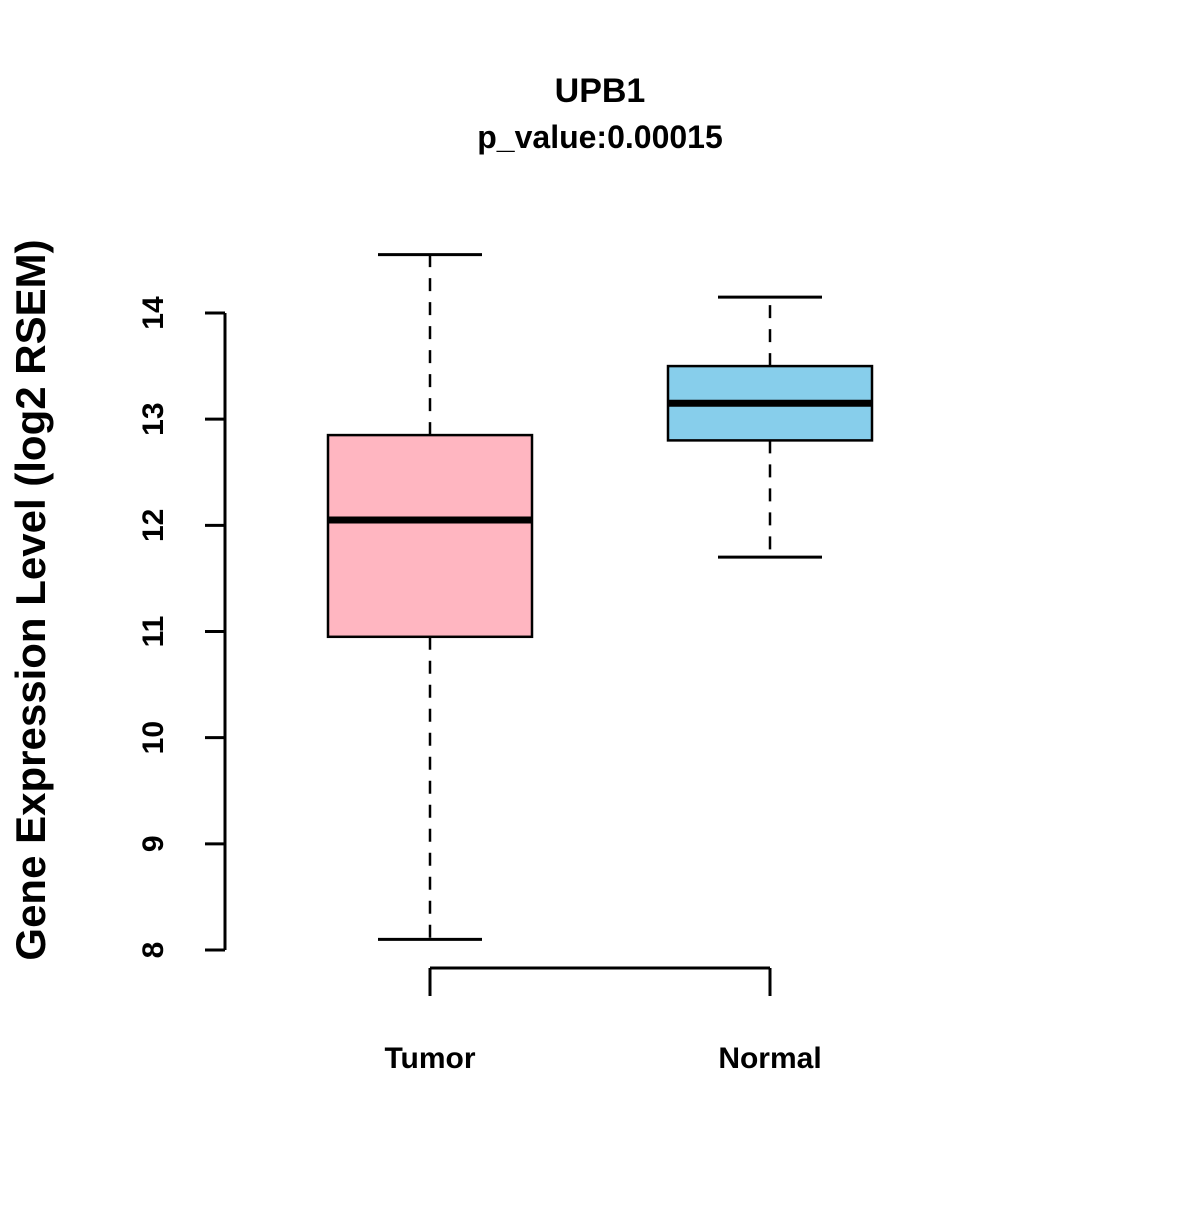 The width and height of the screenshot is (1200, 1205). What do you see at coordinates (430, 536) in the screenshot?
I see `box-tumor` at bounding box center [430, 536].